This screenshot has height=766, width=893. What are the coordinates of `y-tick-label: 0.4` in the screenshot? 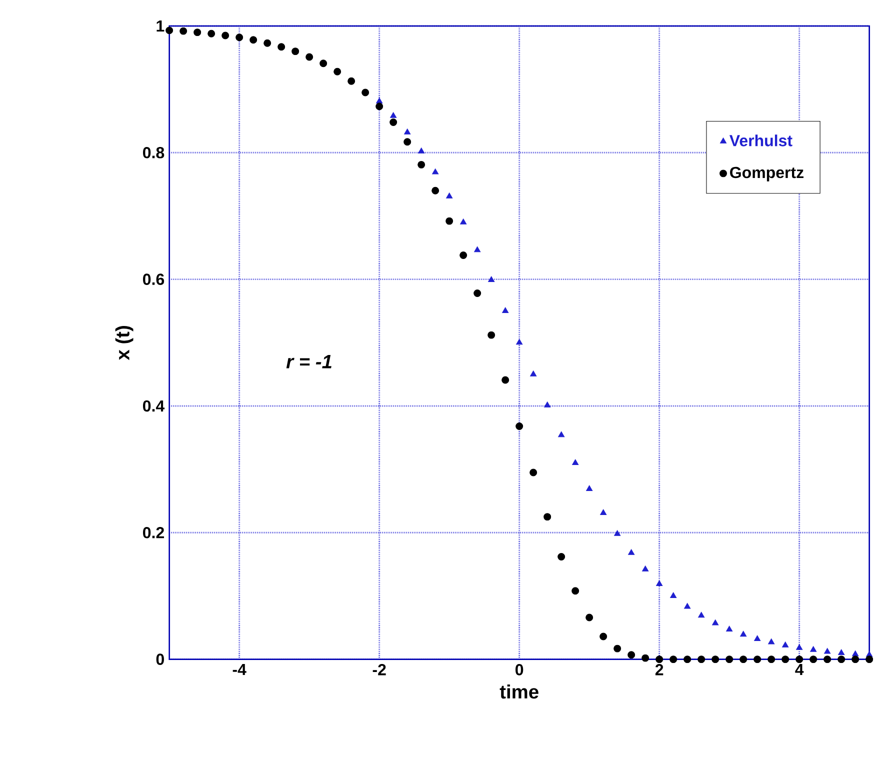 It's located at (154, 406).